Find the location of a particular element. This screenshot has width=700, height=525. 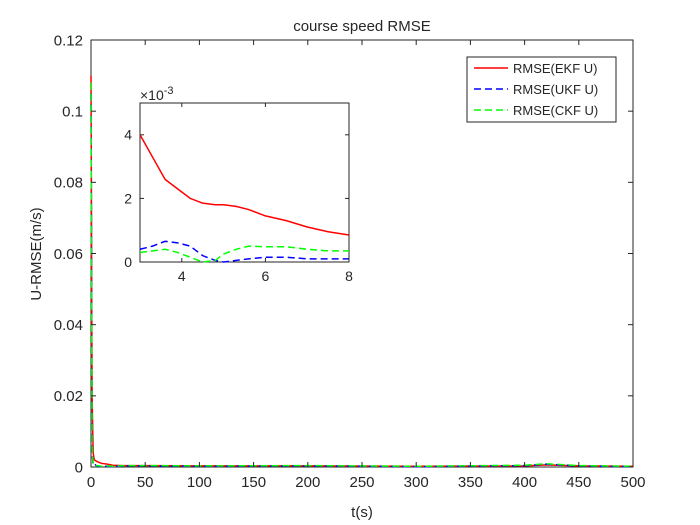

main-x-tick-label-5: 250 is located at coordinates (361, 482).